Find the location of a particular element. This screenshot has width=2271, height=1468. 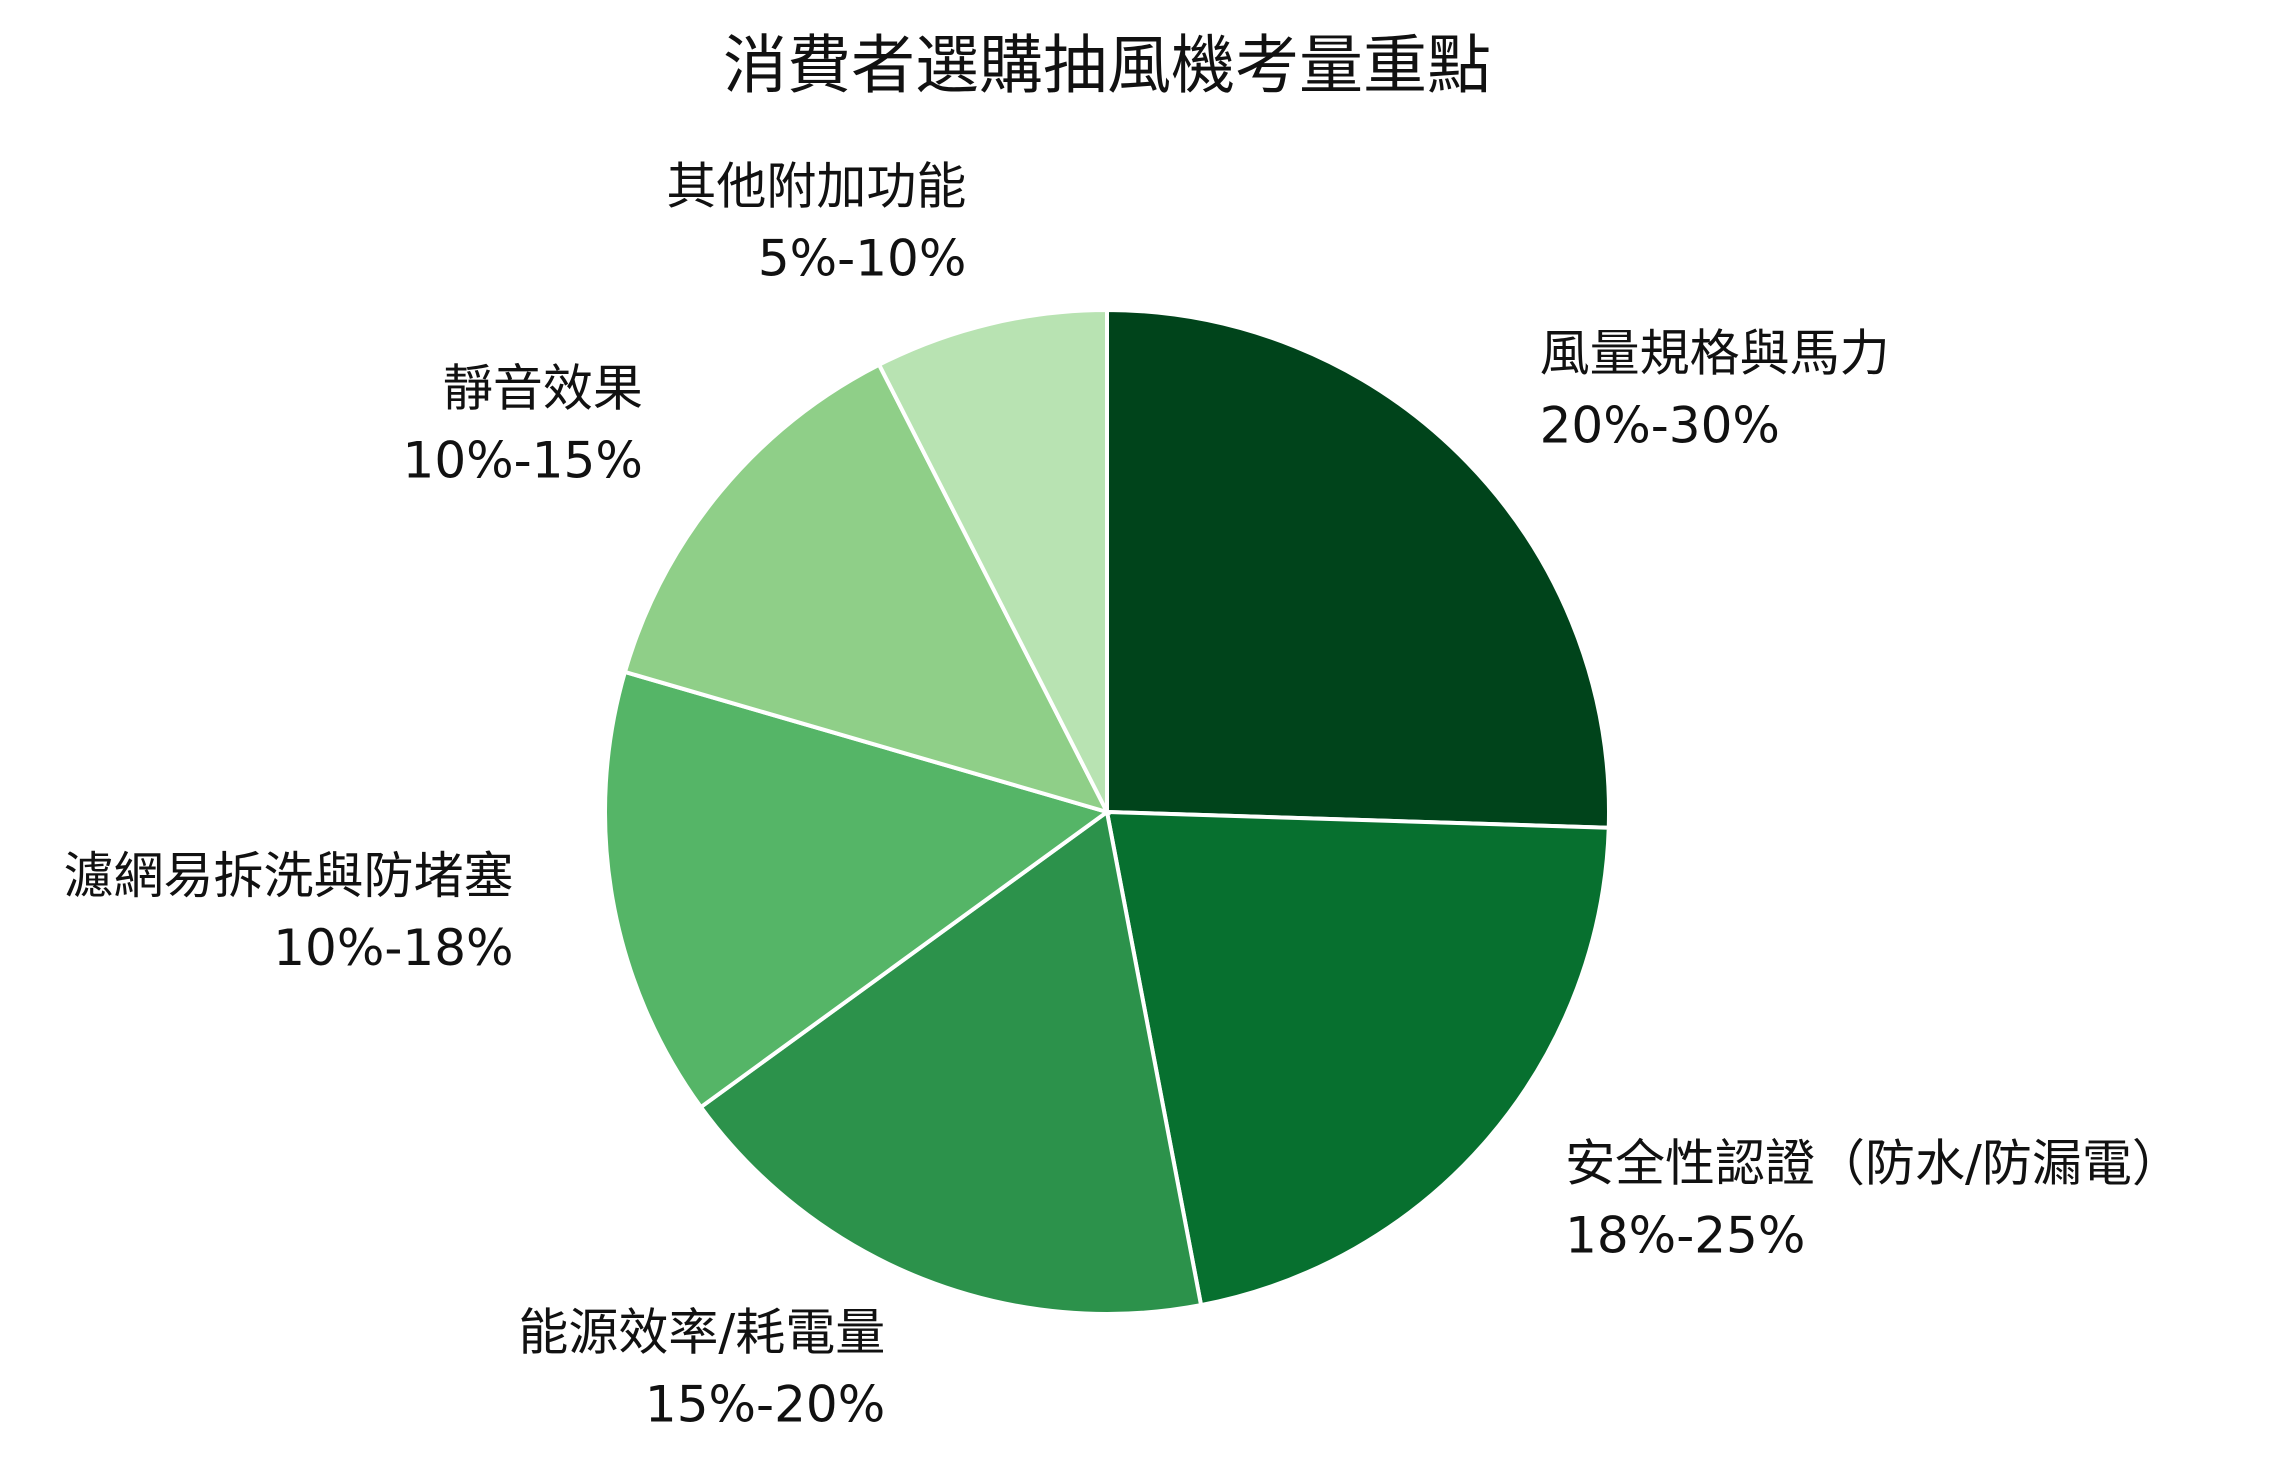

slice-label: 濾網易拆洗與防堵塞 is located at coordinates (289, 876).